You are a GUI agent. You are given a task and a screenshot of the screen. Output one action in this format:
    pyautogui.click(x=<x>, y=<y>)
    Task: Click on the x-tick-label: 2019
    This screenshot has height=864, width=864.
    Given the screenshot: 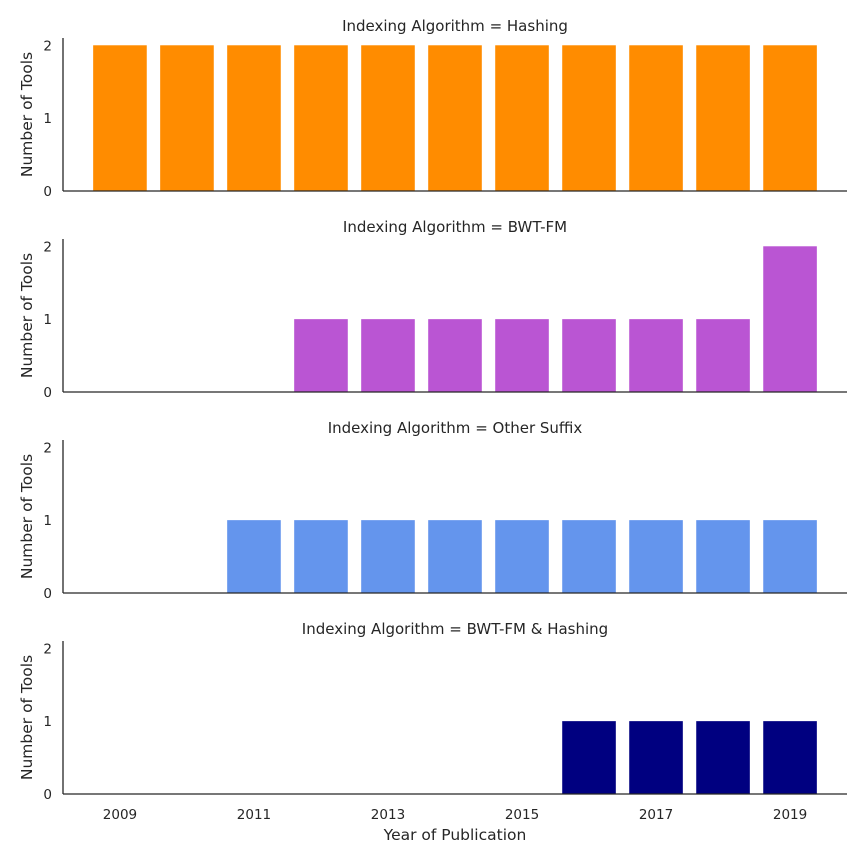 What is the action you would take?
    pyautogui.click(x=790, y=815)
    